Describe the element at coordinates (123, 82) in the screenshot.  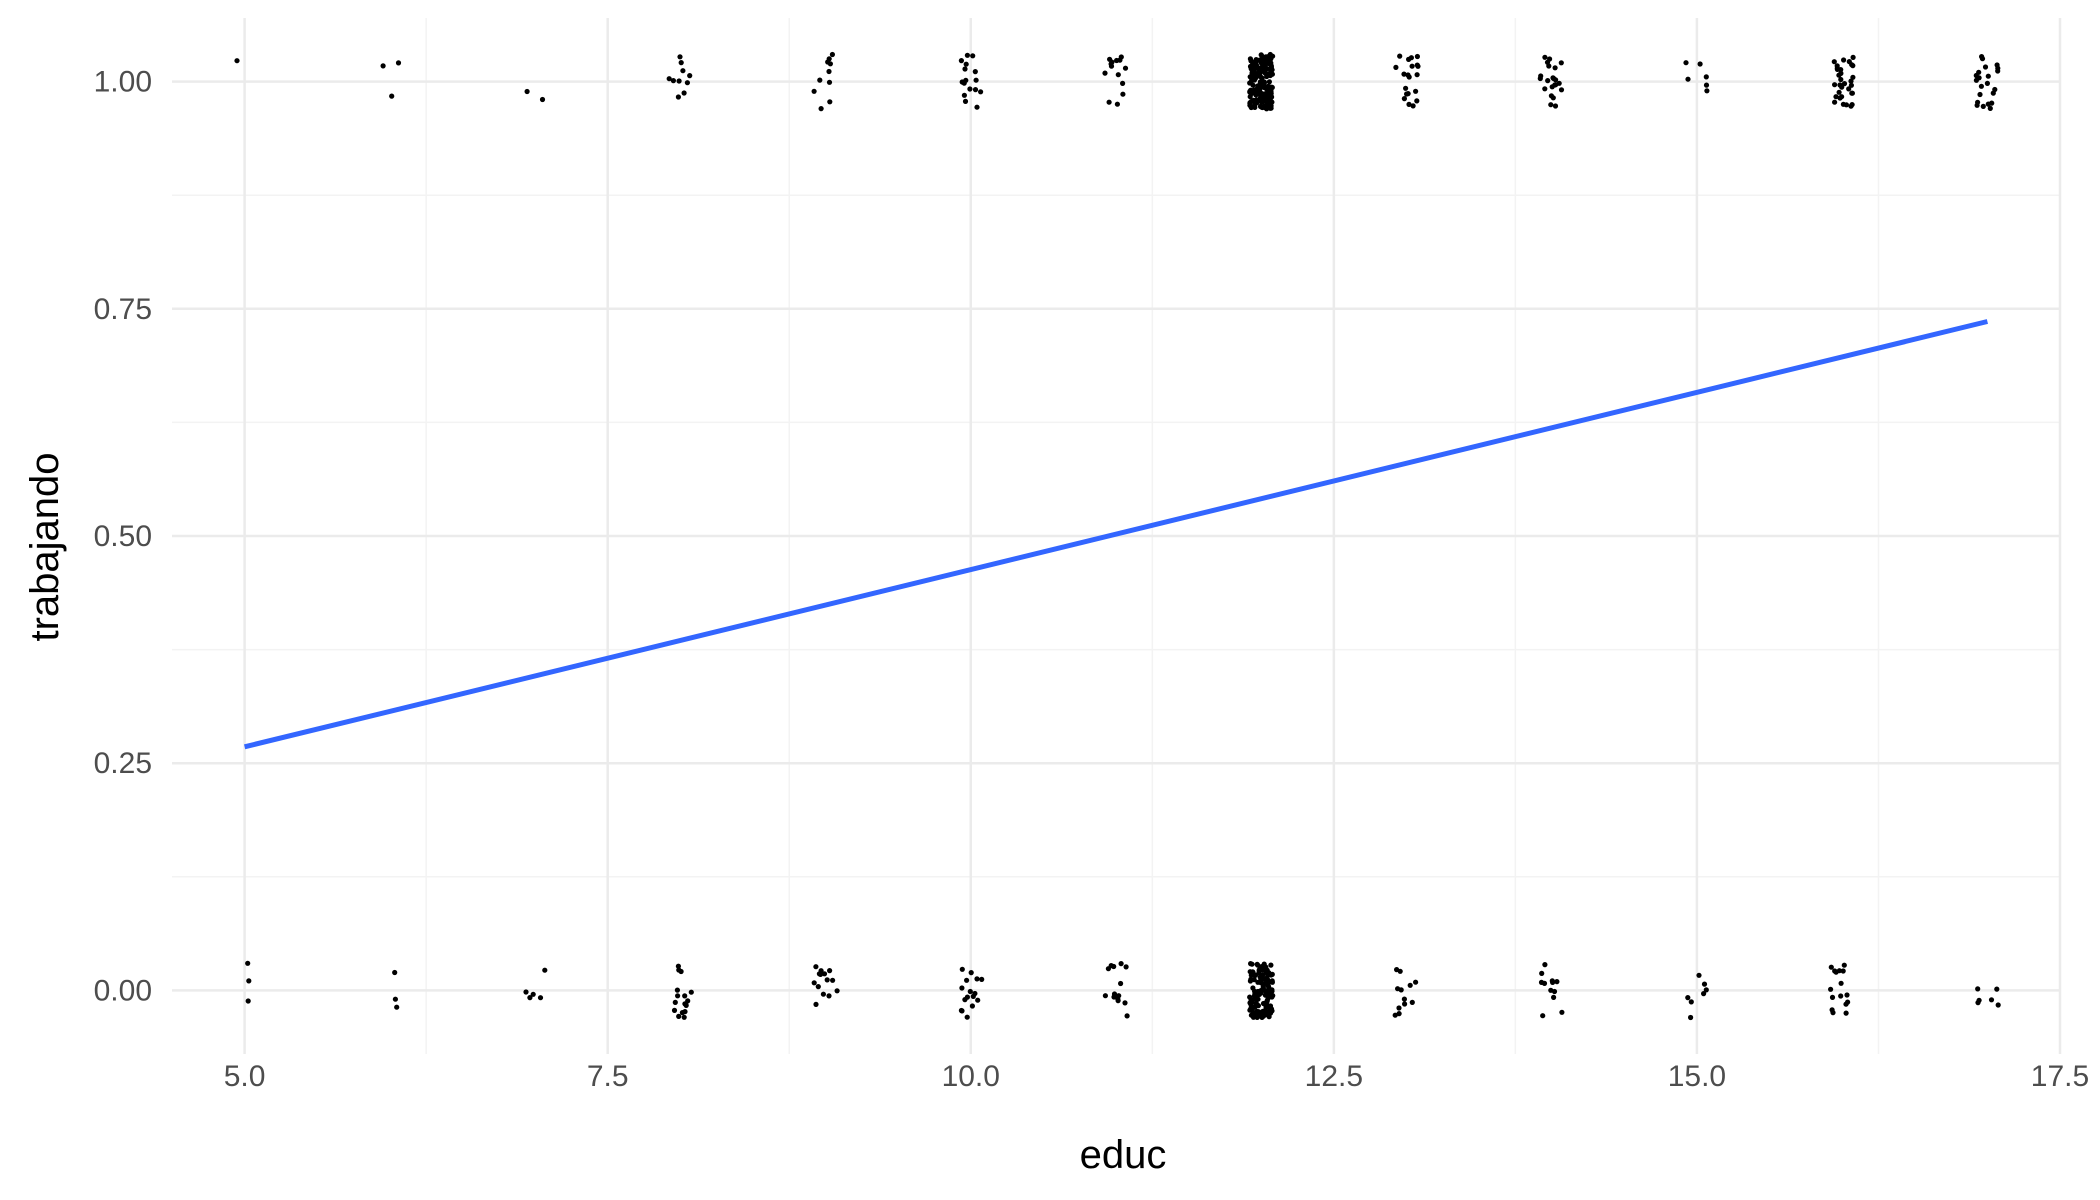
I see `y-tick-label: 1.00` at that location.